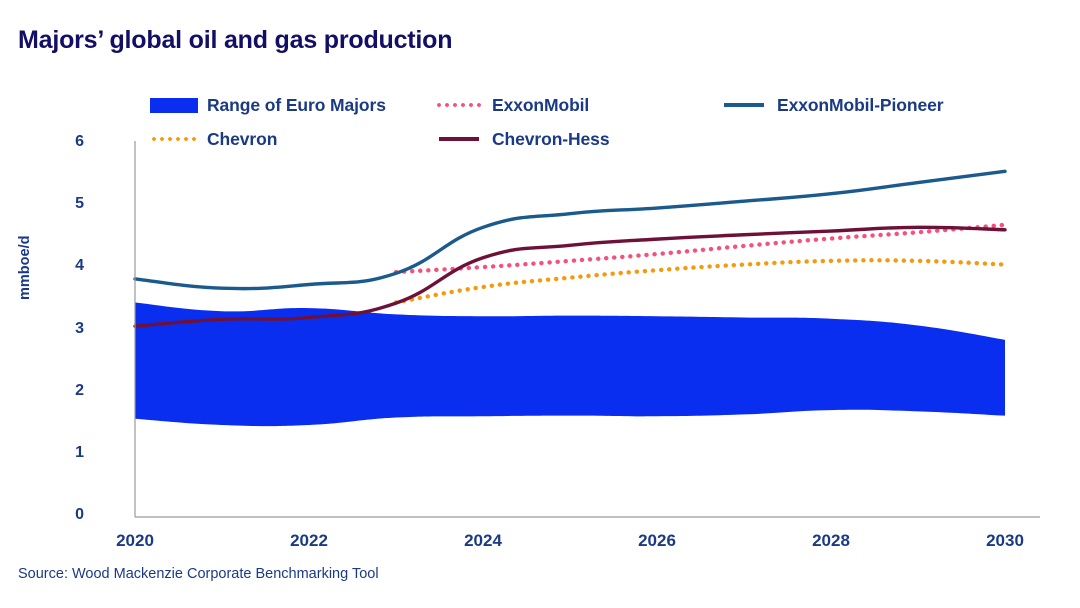  I want to click on x-tick-label: 2028, so click(831, 540).